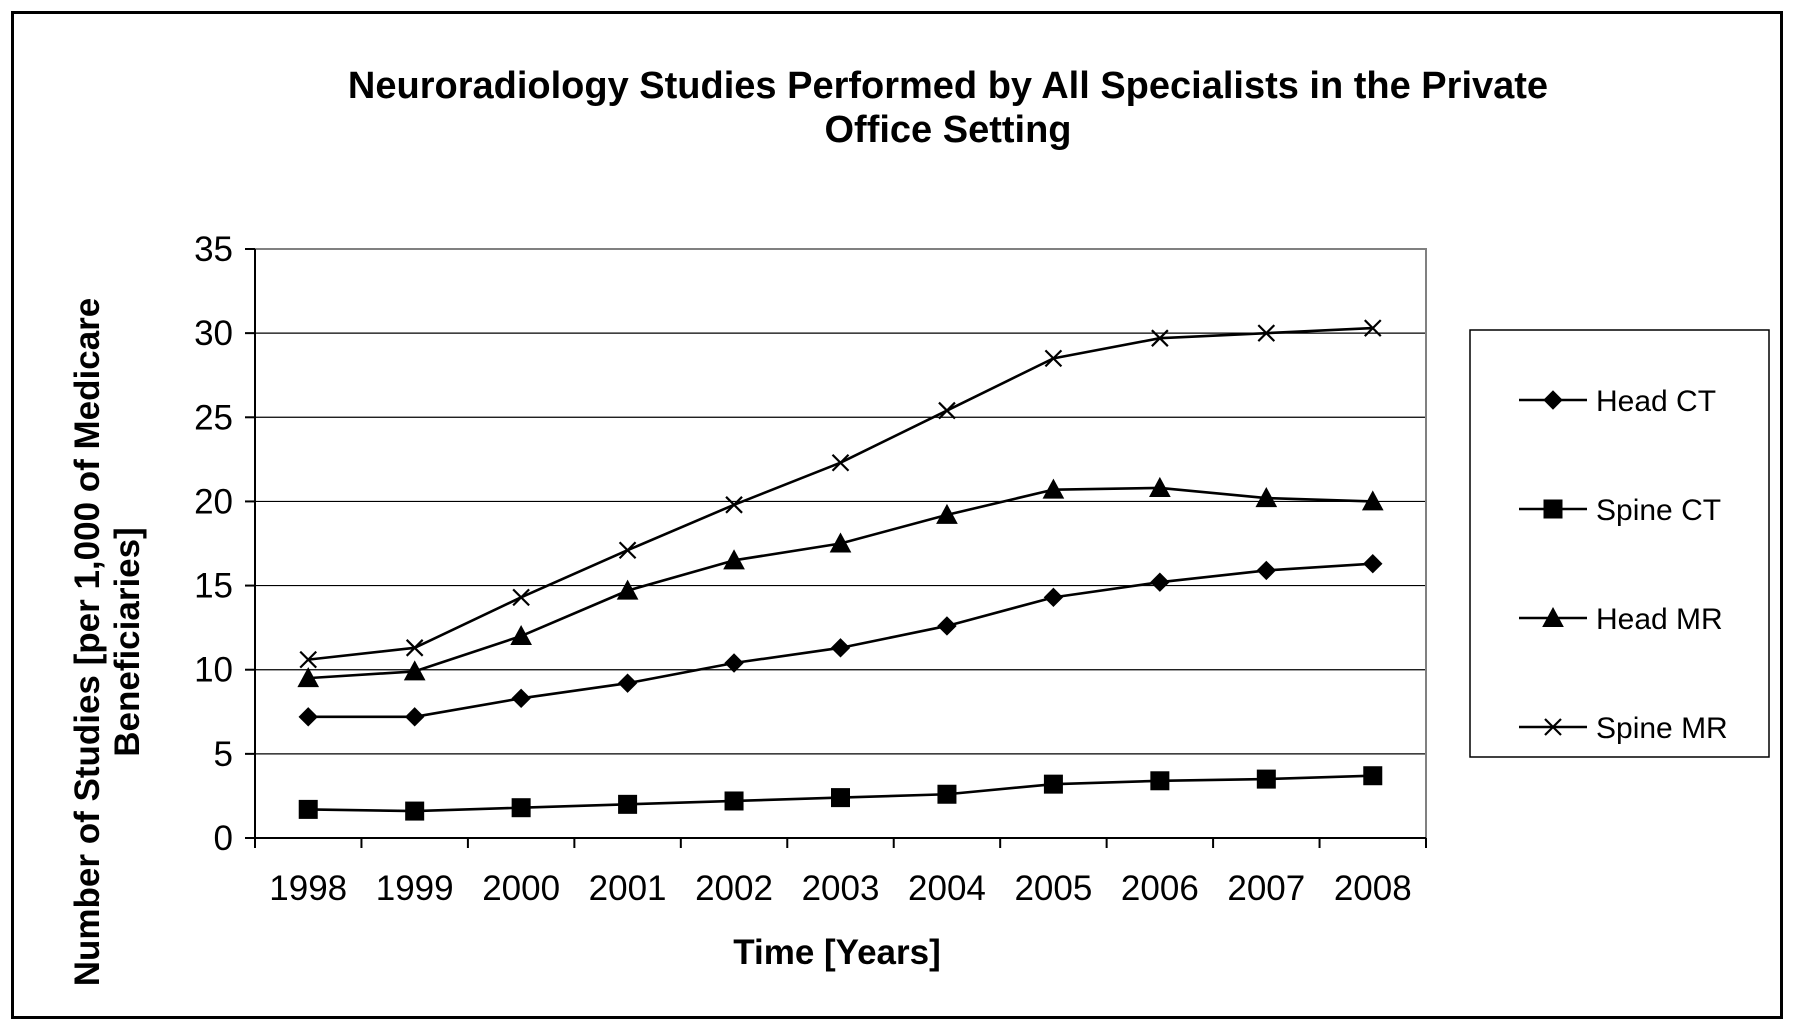 The width and height of the screenshot is (1800, 1034). What do you see at coordinates (223, 754) in the screenshot?
I see `y-tick-label-5: 5` at bounding box center [223, 754].